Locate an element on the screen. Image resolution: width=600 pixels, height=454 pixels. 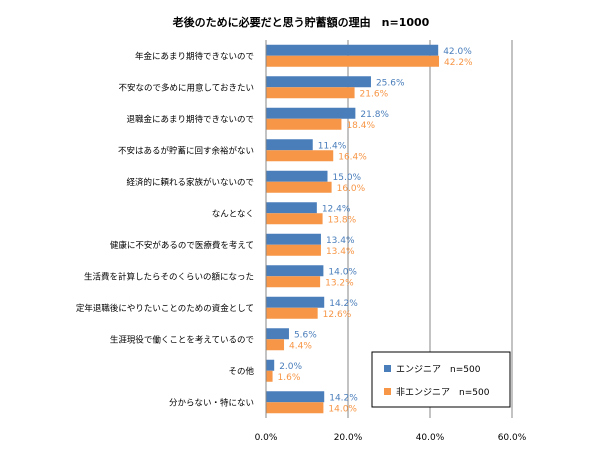
data-label-s1-3: 16.4% is located at coordinates (352, 157).